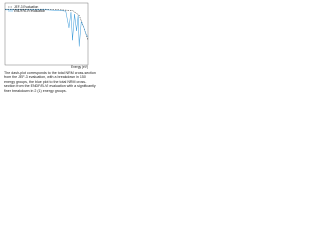 Image resolution: width=320 pixels, height=240 pixels. I want to click on x-axis-label: Energy (eV), so click(79, 67).